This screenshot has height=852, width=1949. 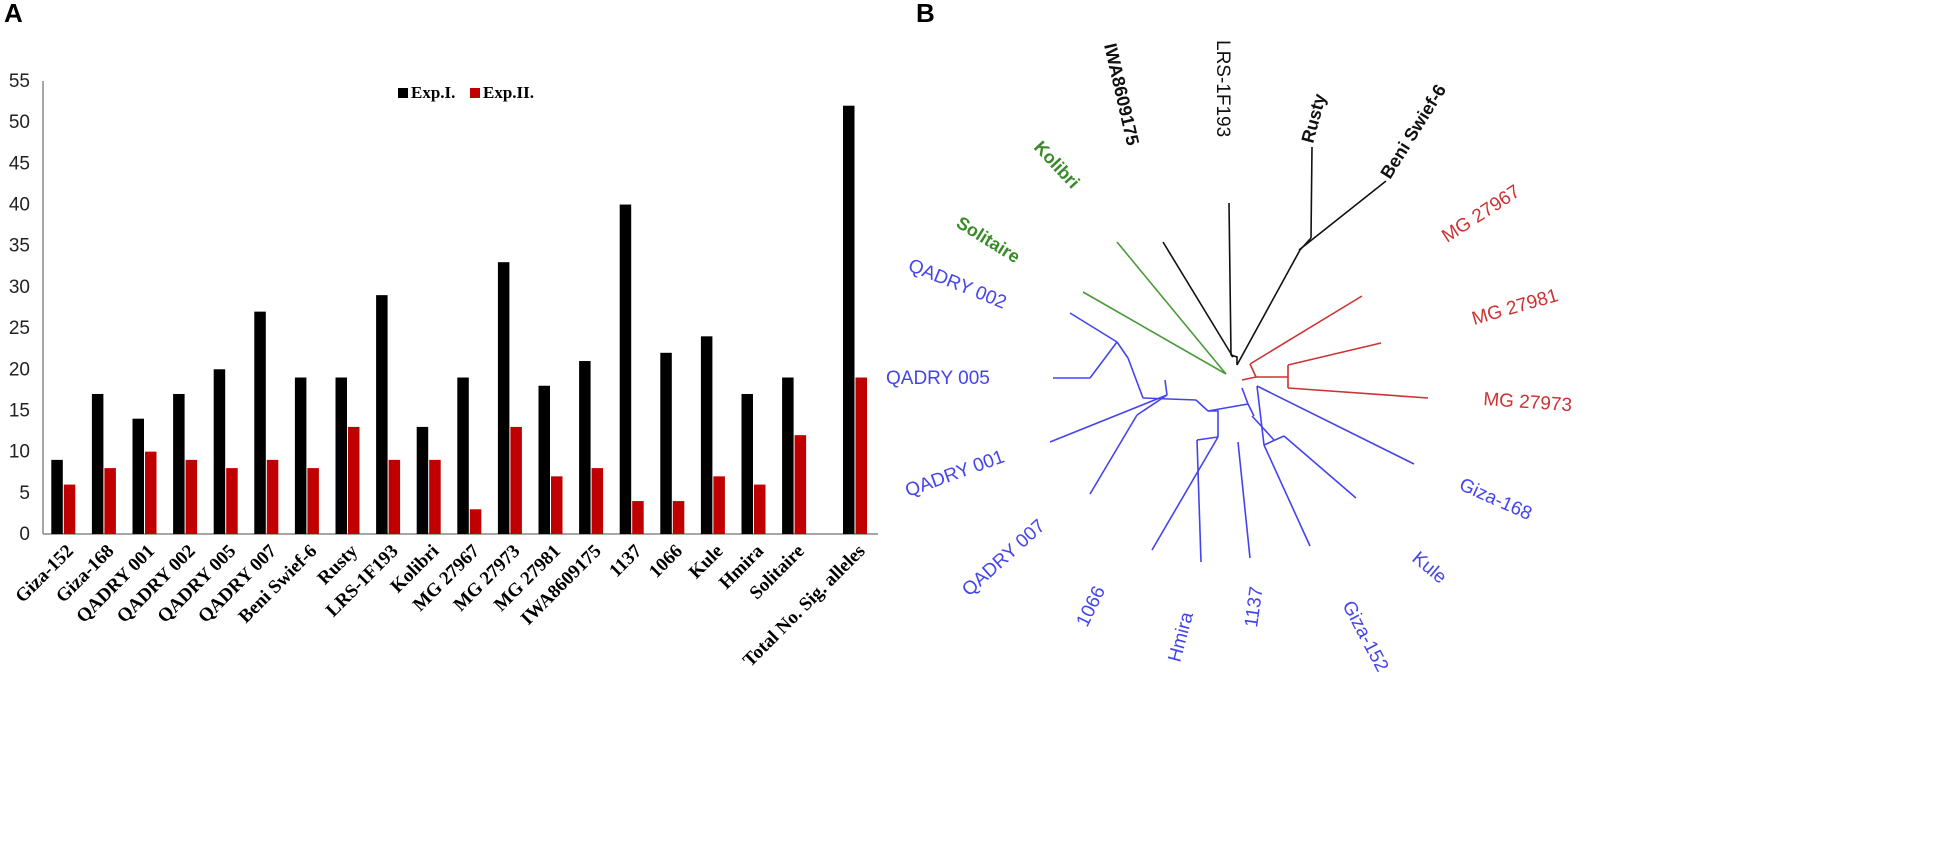 What do you see at coordinates (19, 452) in the screenshot?
I see `y-tick-label: 10` at bounding box center [19, 452].